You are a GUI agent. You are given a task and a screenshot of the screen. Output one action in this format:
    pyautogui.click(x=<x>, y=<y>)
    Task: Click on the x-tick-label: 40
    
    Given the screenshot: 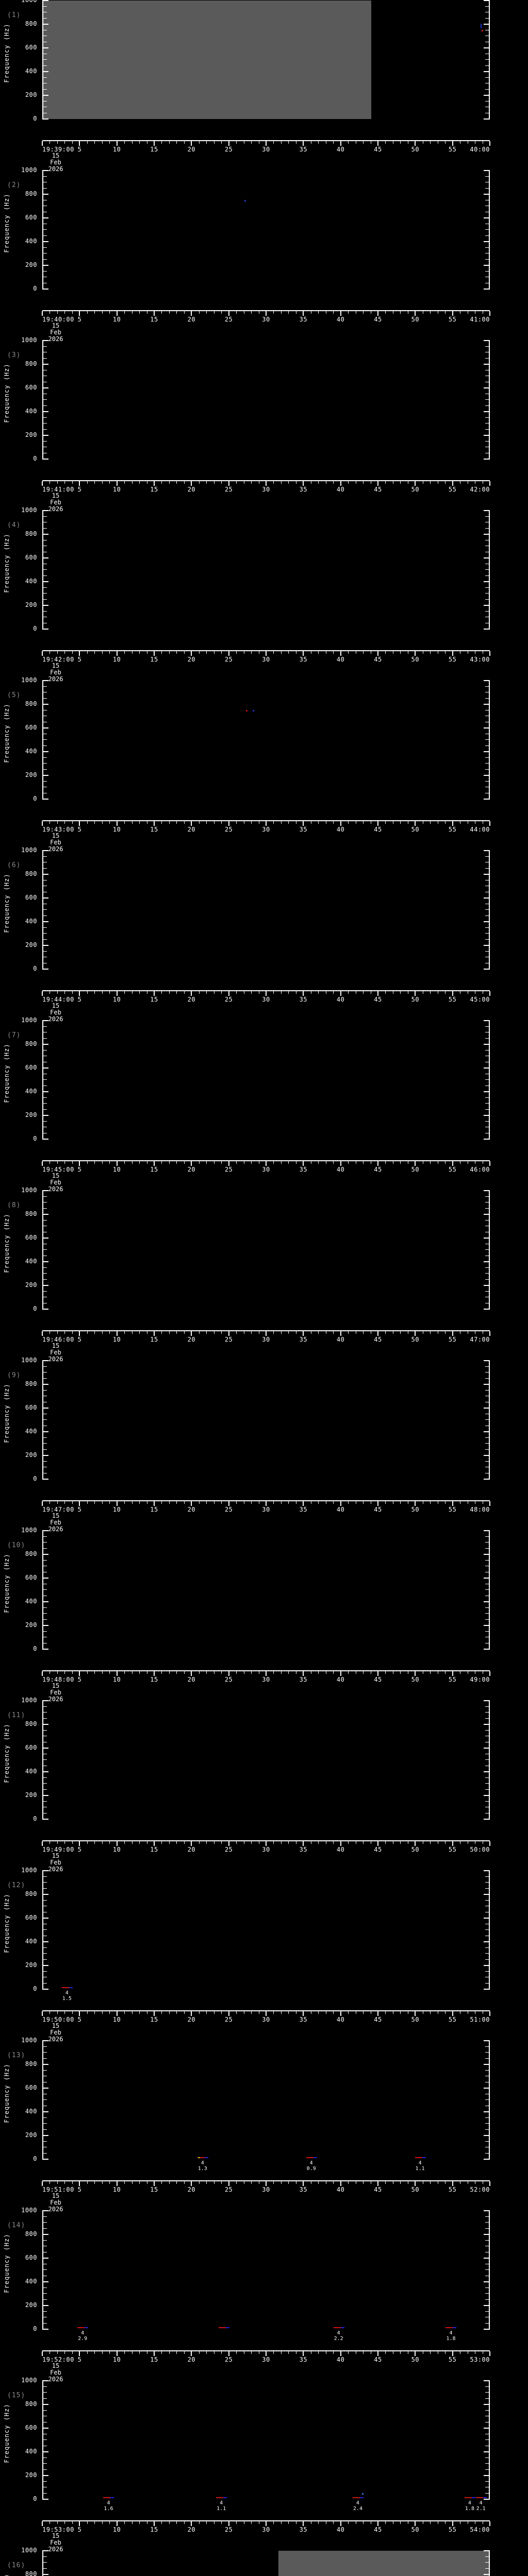 What is the action you would take?
    pyautogui.click(x=340, y=829)
    